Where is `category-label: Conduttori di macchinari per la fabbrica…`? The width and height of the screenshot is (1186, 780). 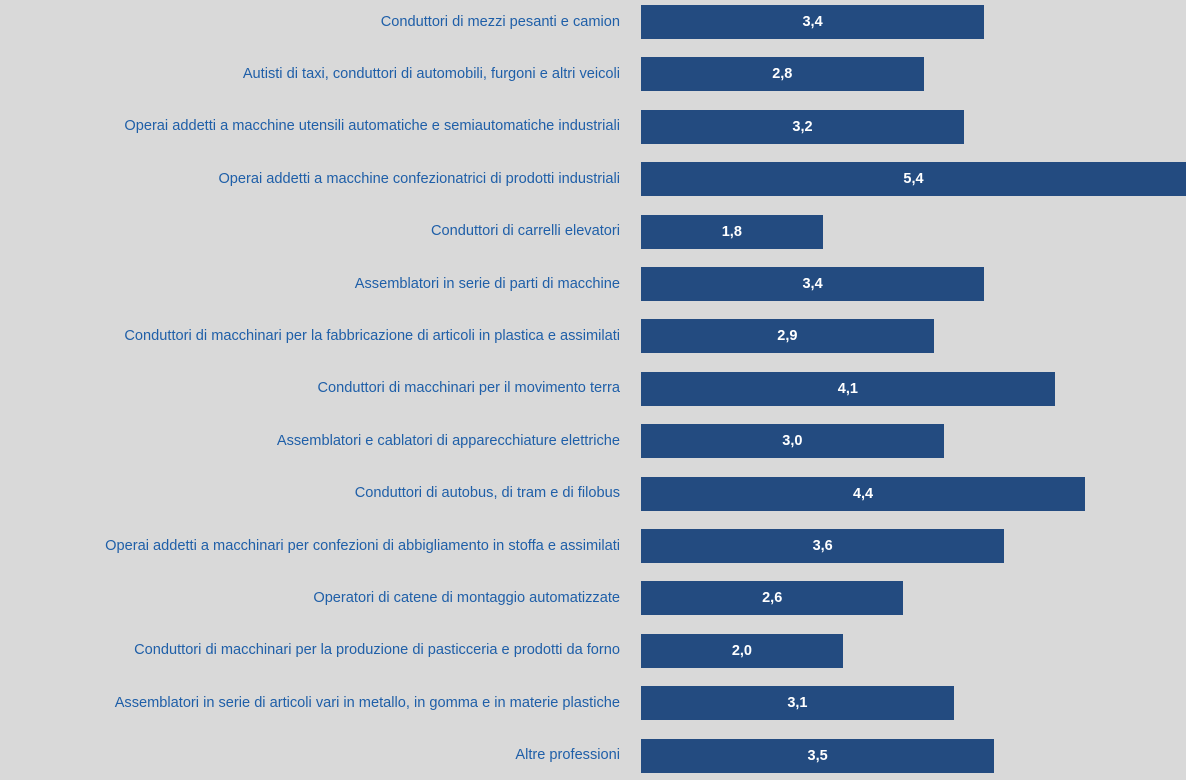
category-label: Conduttori di macchinari per la fabbrica… is located at coordinates (372, 335).